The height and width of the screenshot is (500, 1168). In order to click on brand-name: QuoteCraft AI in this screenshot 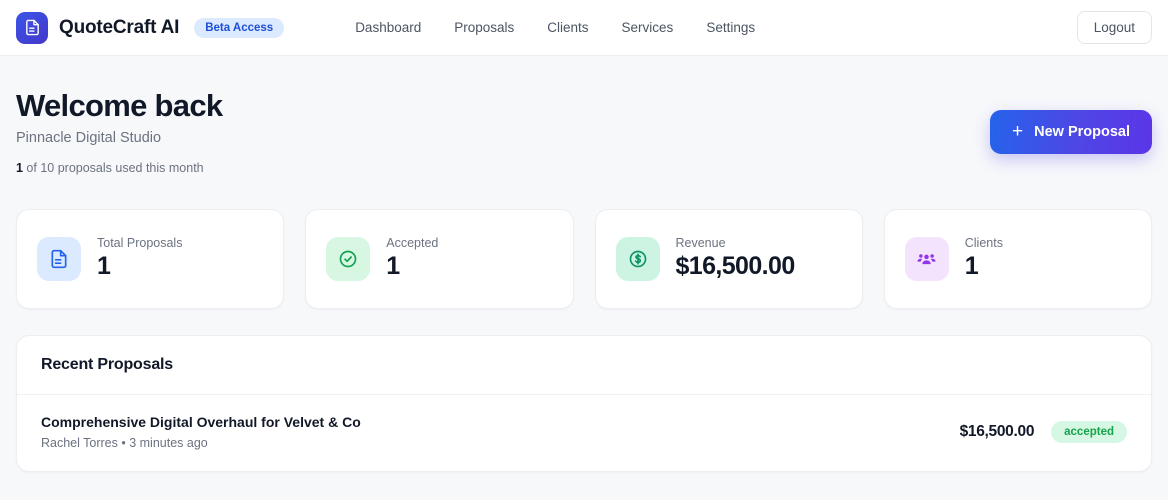, I will do `click(119, 27)`.